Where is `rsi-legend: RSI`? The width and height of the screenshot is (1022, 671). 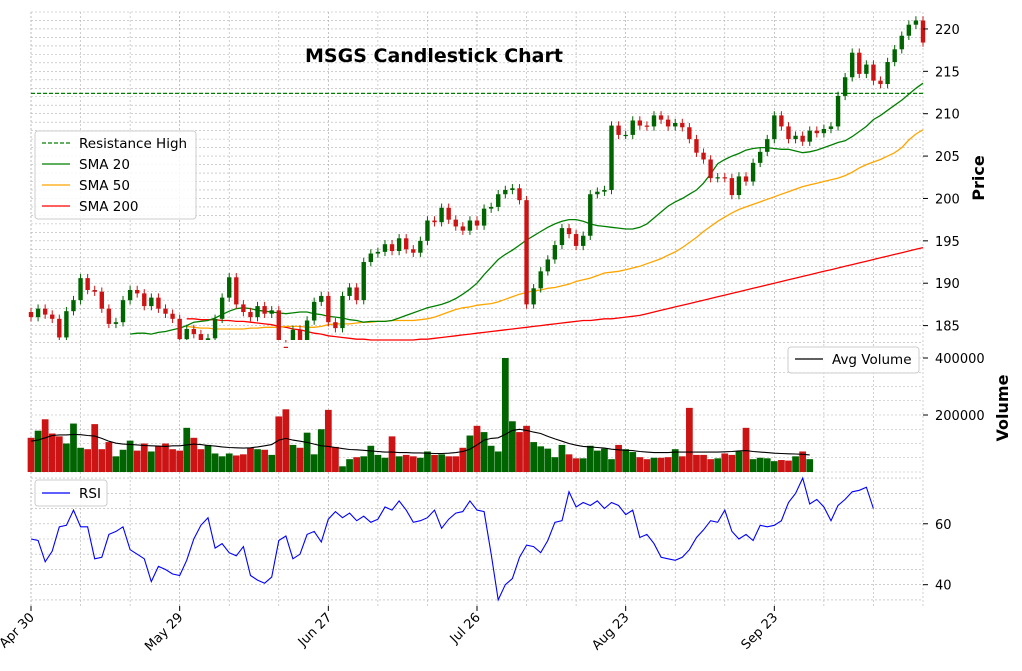
rsi-legend: RSI is located at coordinates (71, 493).